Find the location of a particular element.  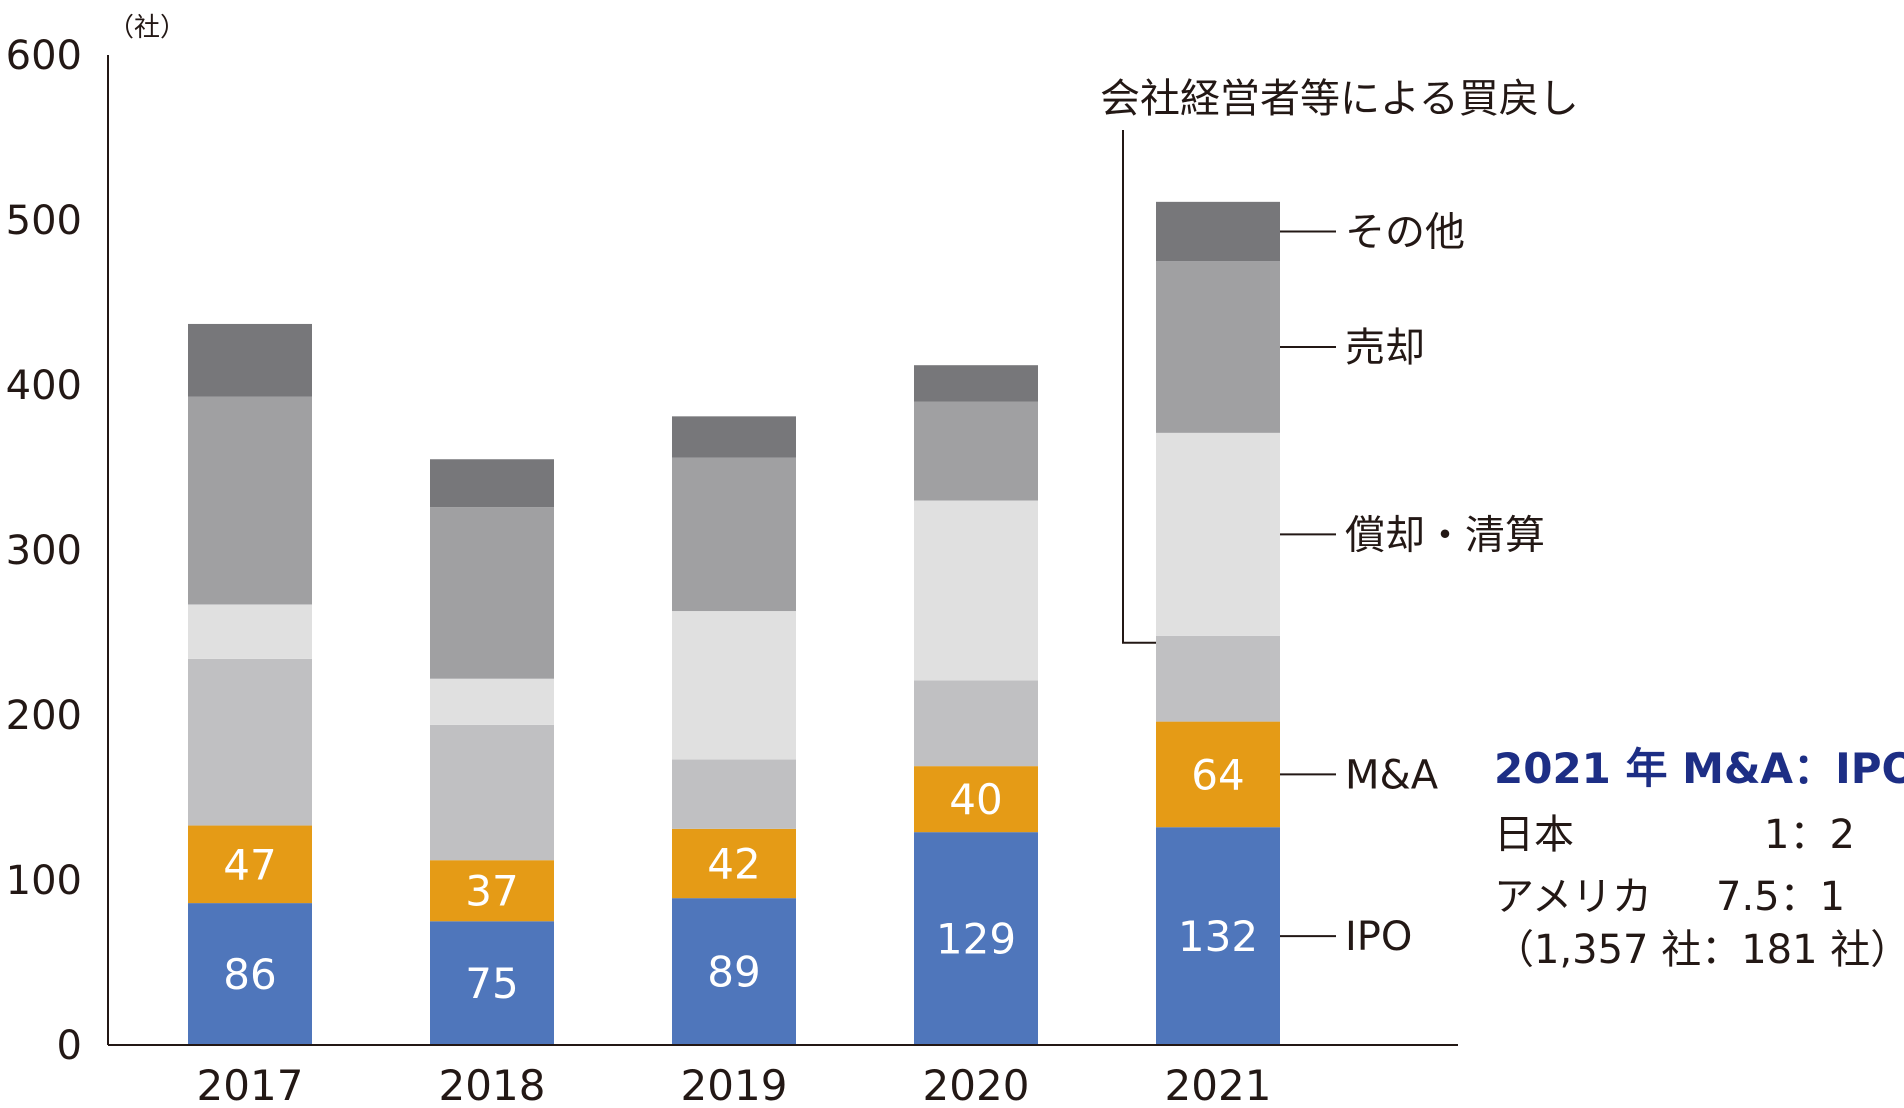

ratio-row-usa: アメリカ 7.5：1 is located at coordinates (1699, 897).